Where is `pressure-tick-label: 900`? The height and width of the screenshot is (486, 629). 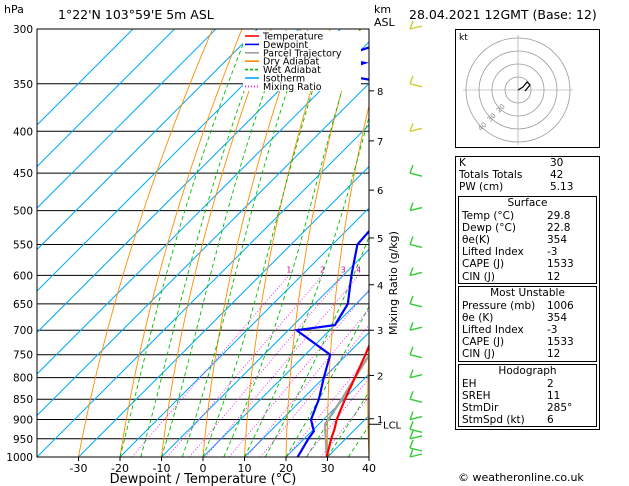 pressure-tick-label: 900 is located at coordinates (23, 421).